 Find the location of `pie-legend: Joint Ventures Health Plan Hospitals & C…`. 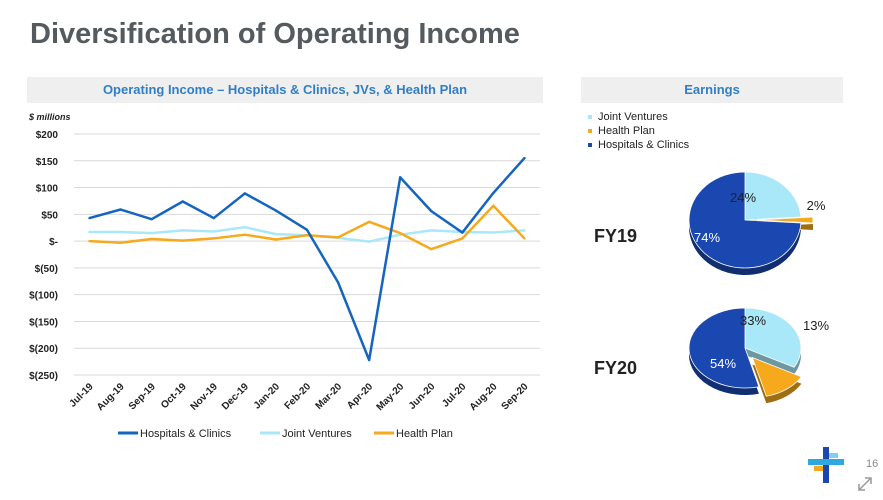

pie-legend: Joint Ventures Health Plan Hospitals & C… is located at coordinates (638, 131).